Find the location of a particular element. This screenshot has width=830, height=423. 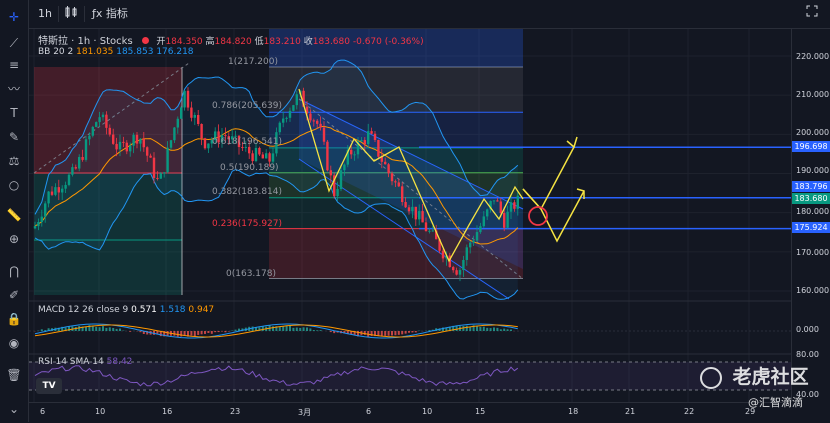

candle-style-icon is located at coordinates (72, 14).